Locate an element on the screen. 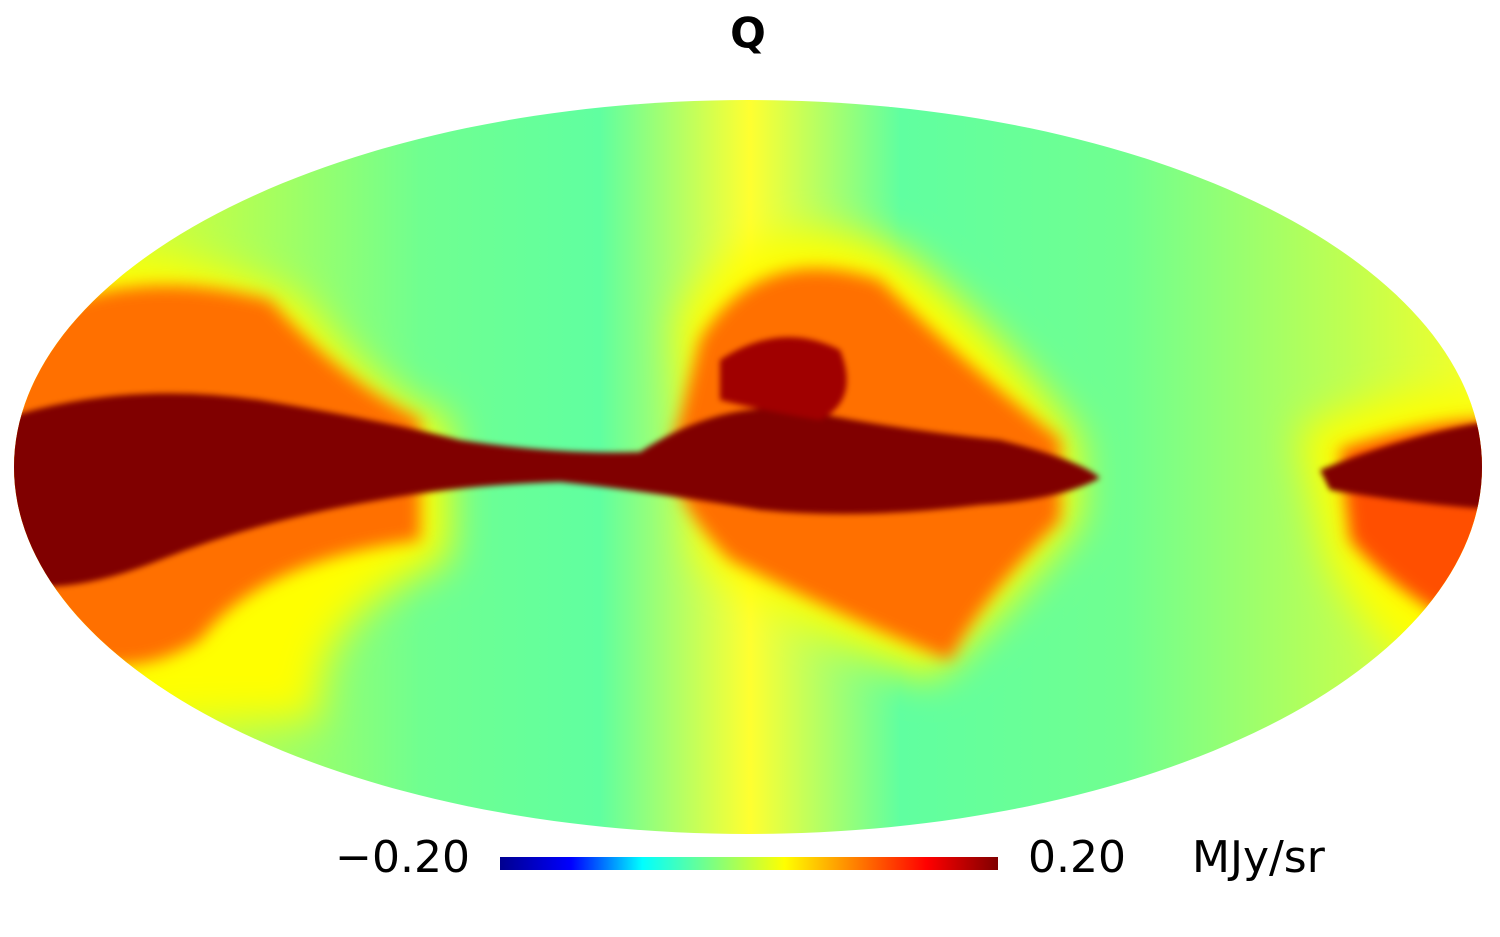  colorbar-tick-label: −0.20 is located at coordinates (402, 857).